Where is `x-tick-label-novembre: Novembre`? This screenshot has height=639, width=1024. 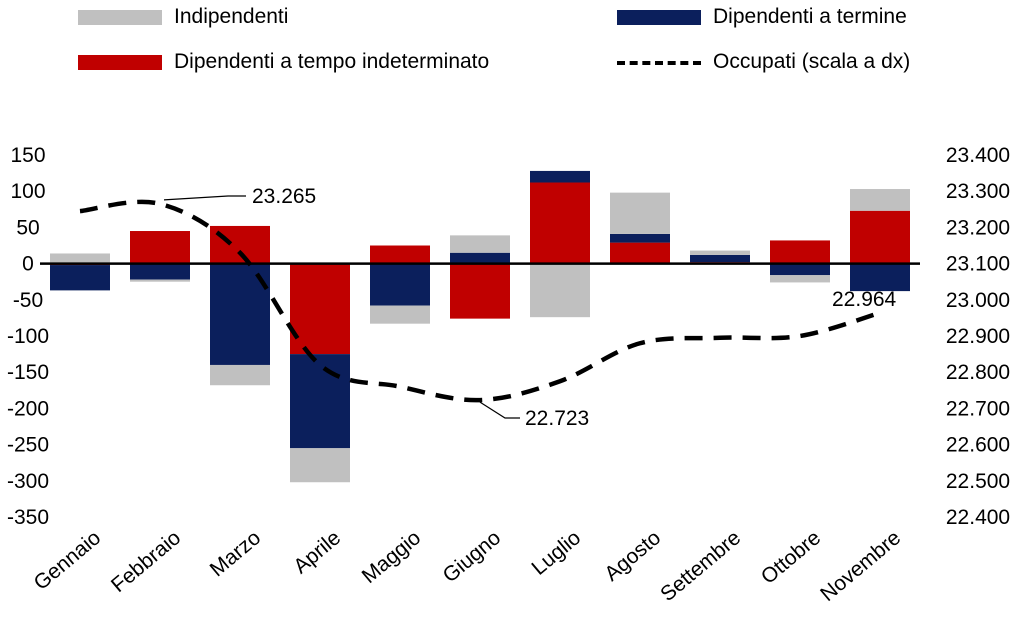
x-tick-label-novembre: Novembre is located at coordinates (860, 566).